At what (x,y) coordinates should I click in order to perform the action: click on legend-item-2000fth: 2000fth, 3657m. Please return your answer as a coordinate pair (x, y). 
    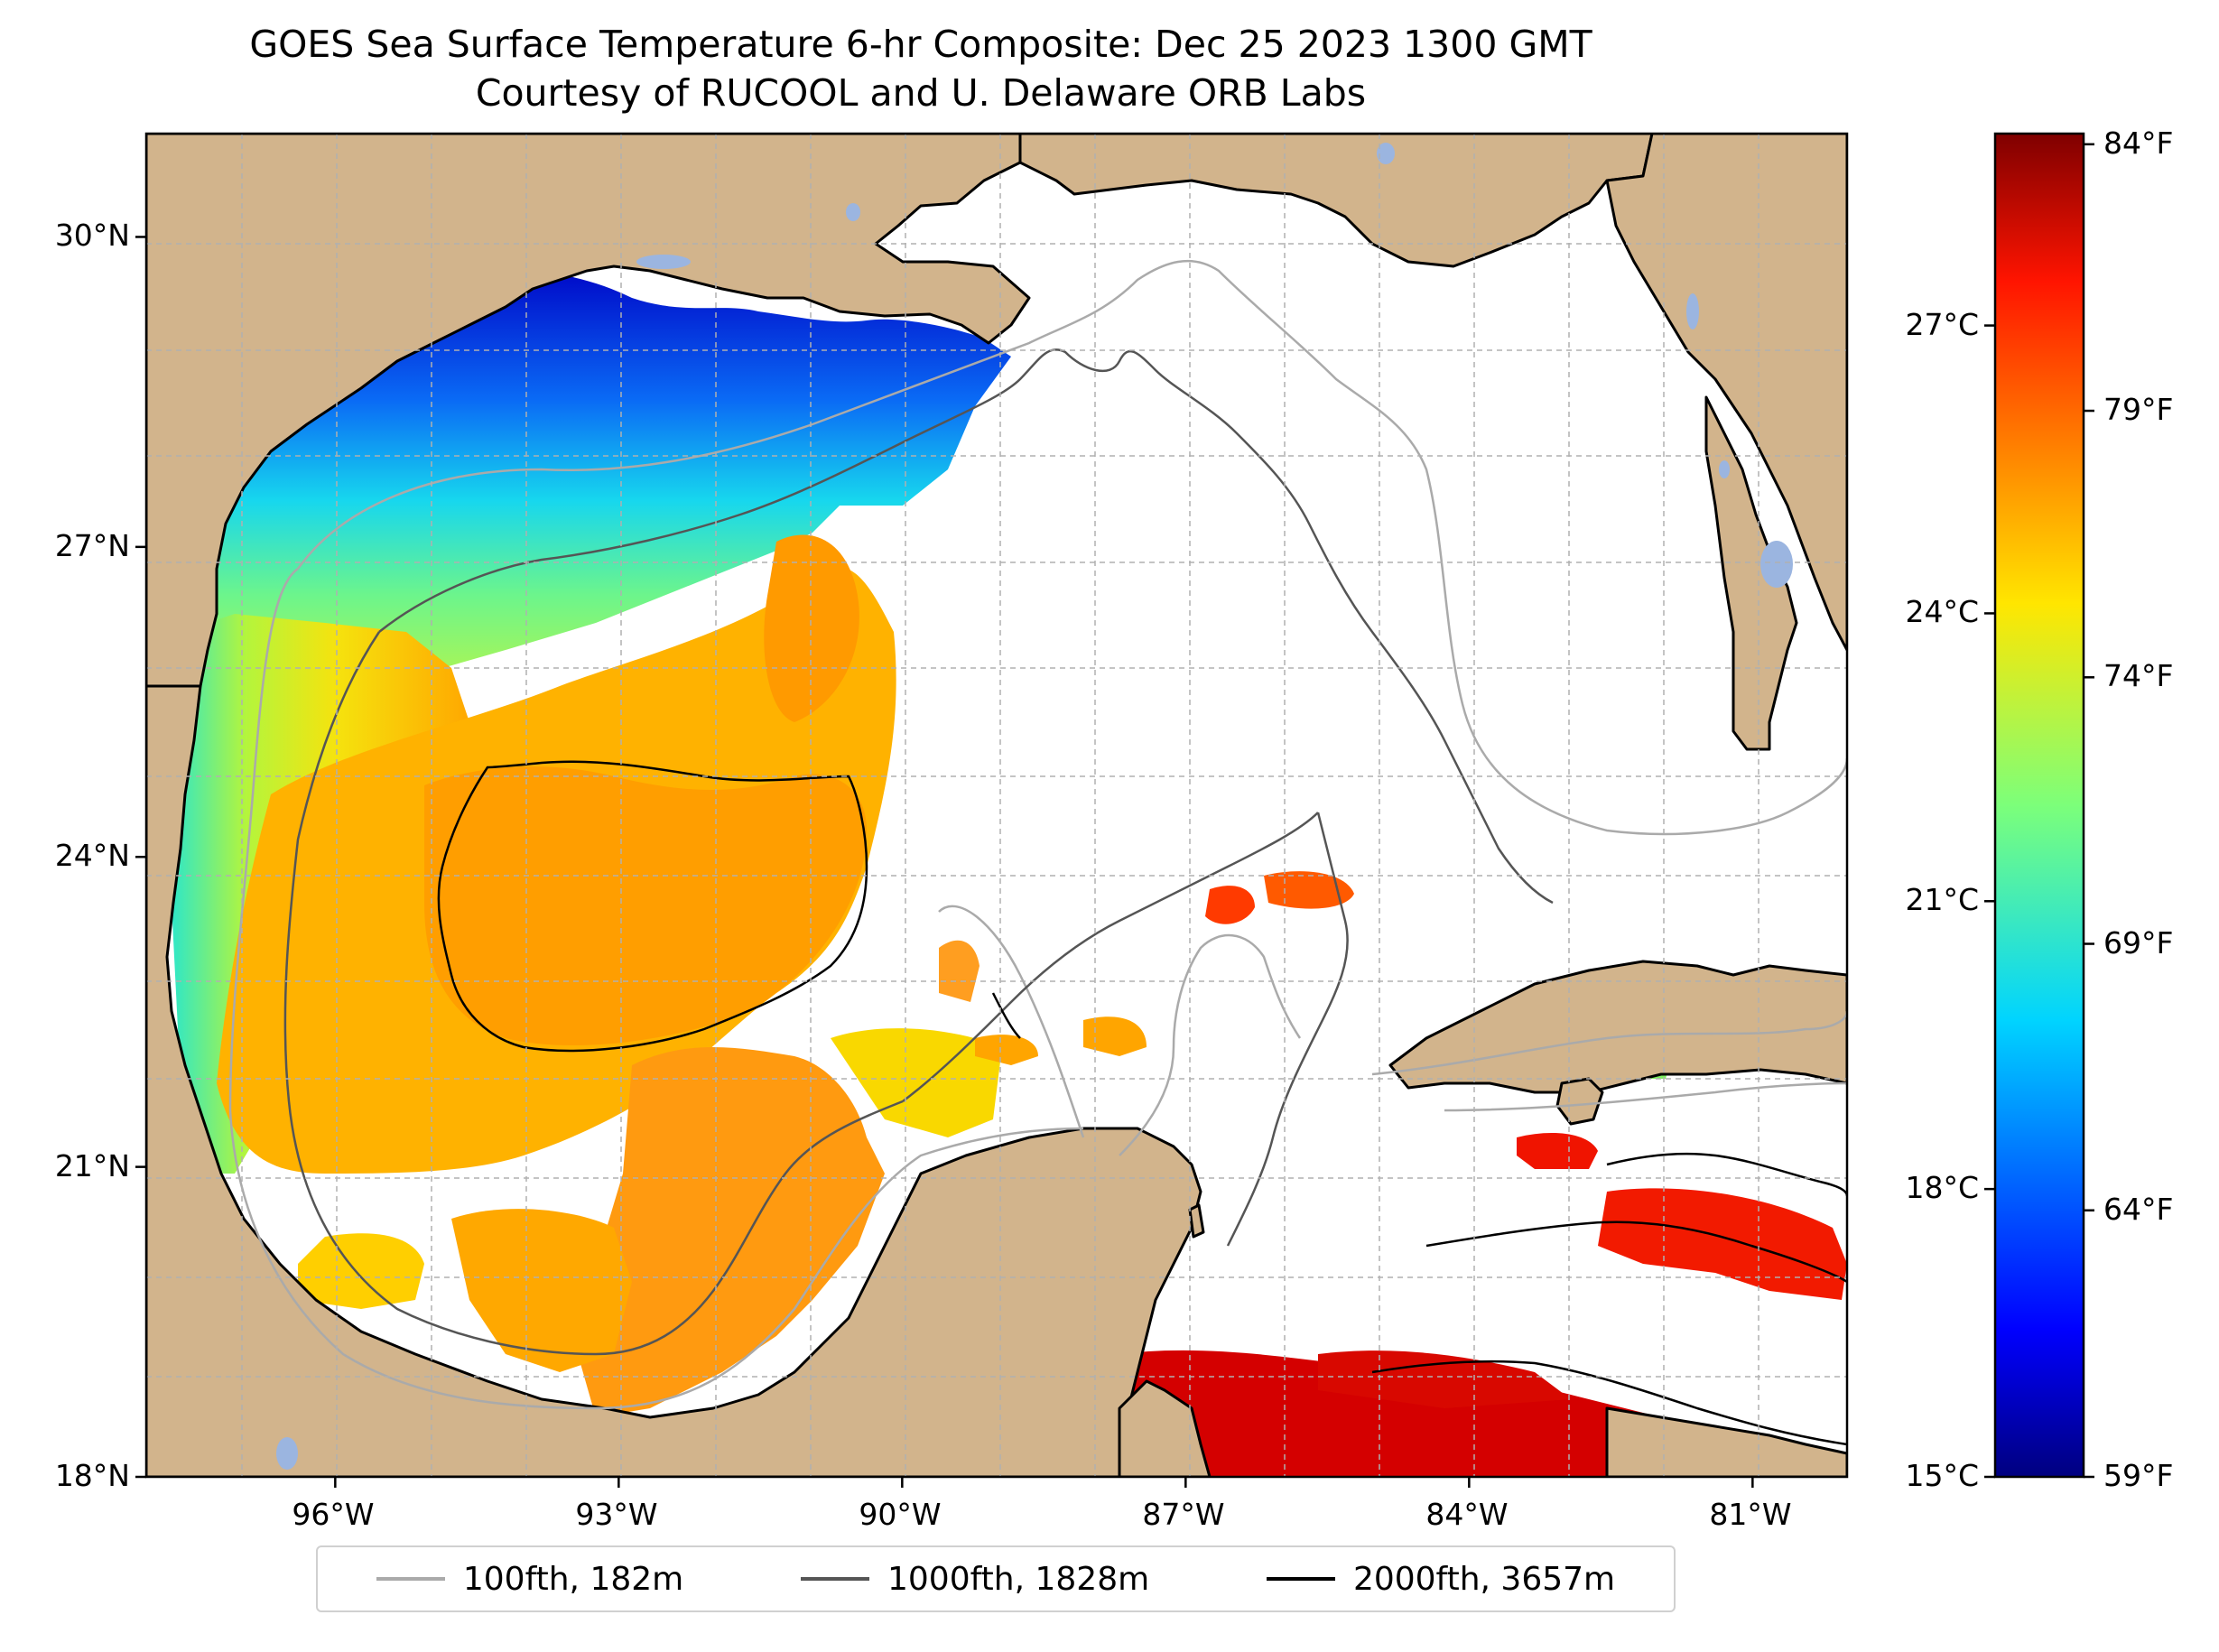
    Looking at the image, I should click on (1441, 1579).